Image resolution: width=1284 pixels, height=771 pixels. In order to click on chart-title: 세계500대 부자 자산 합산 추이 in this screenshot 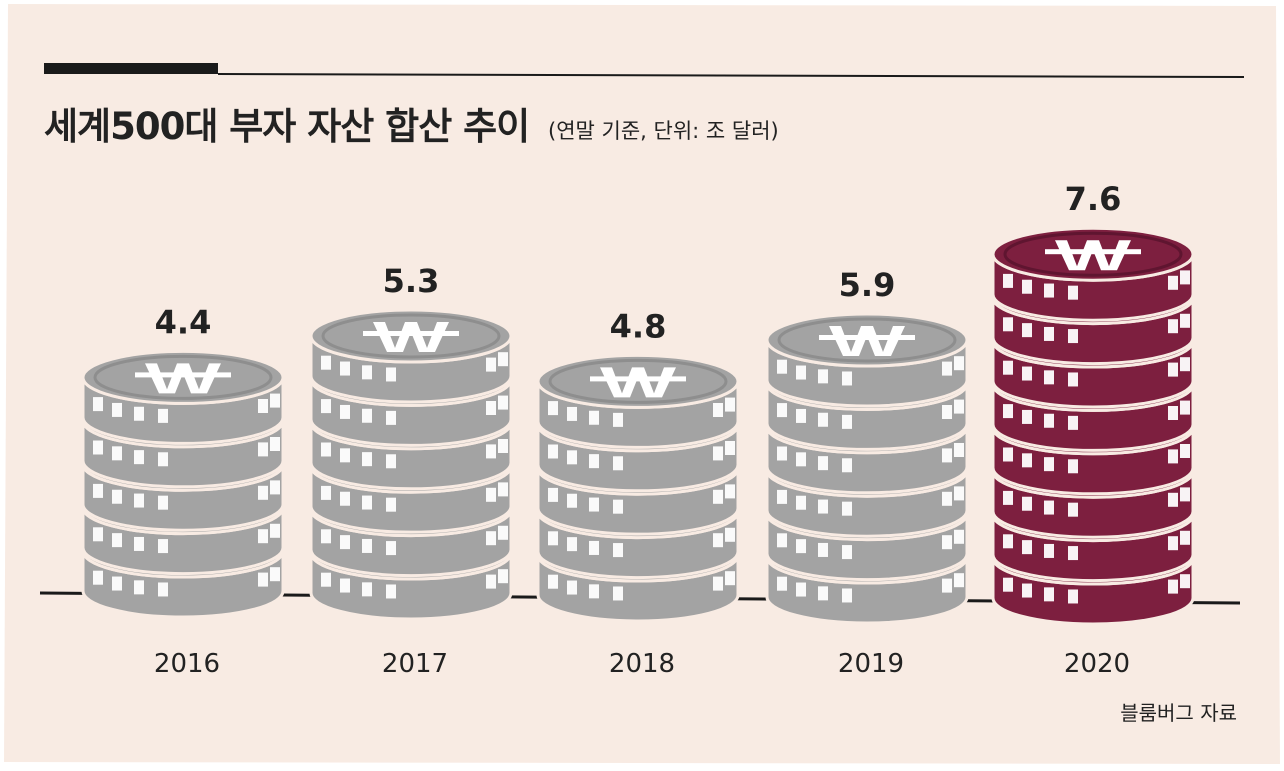, I will do `click(286, 126)`.